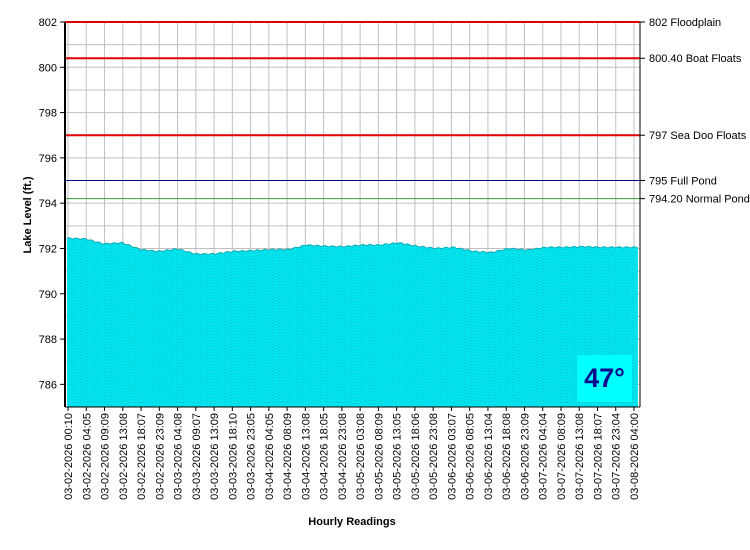  I want to click on x-tick-label: 03-05-2026 13:05, so click(398, 456).